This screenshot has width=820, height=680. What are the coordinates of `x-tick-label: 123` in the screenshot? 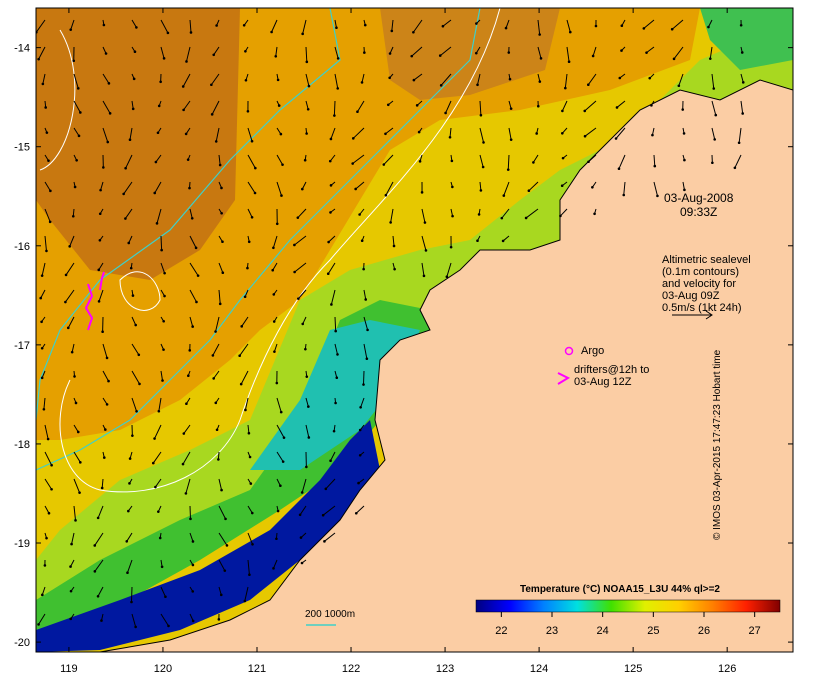 It's located at (445, 669).